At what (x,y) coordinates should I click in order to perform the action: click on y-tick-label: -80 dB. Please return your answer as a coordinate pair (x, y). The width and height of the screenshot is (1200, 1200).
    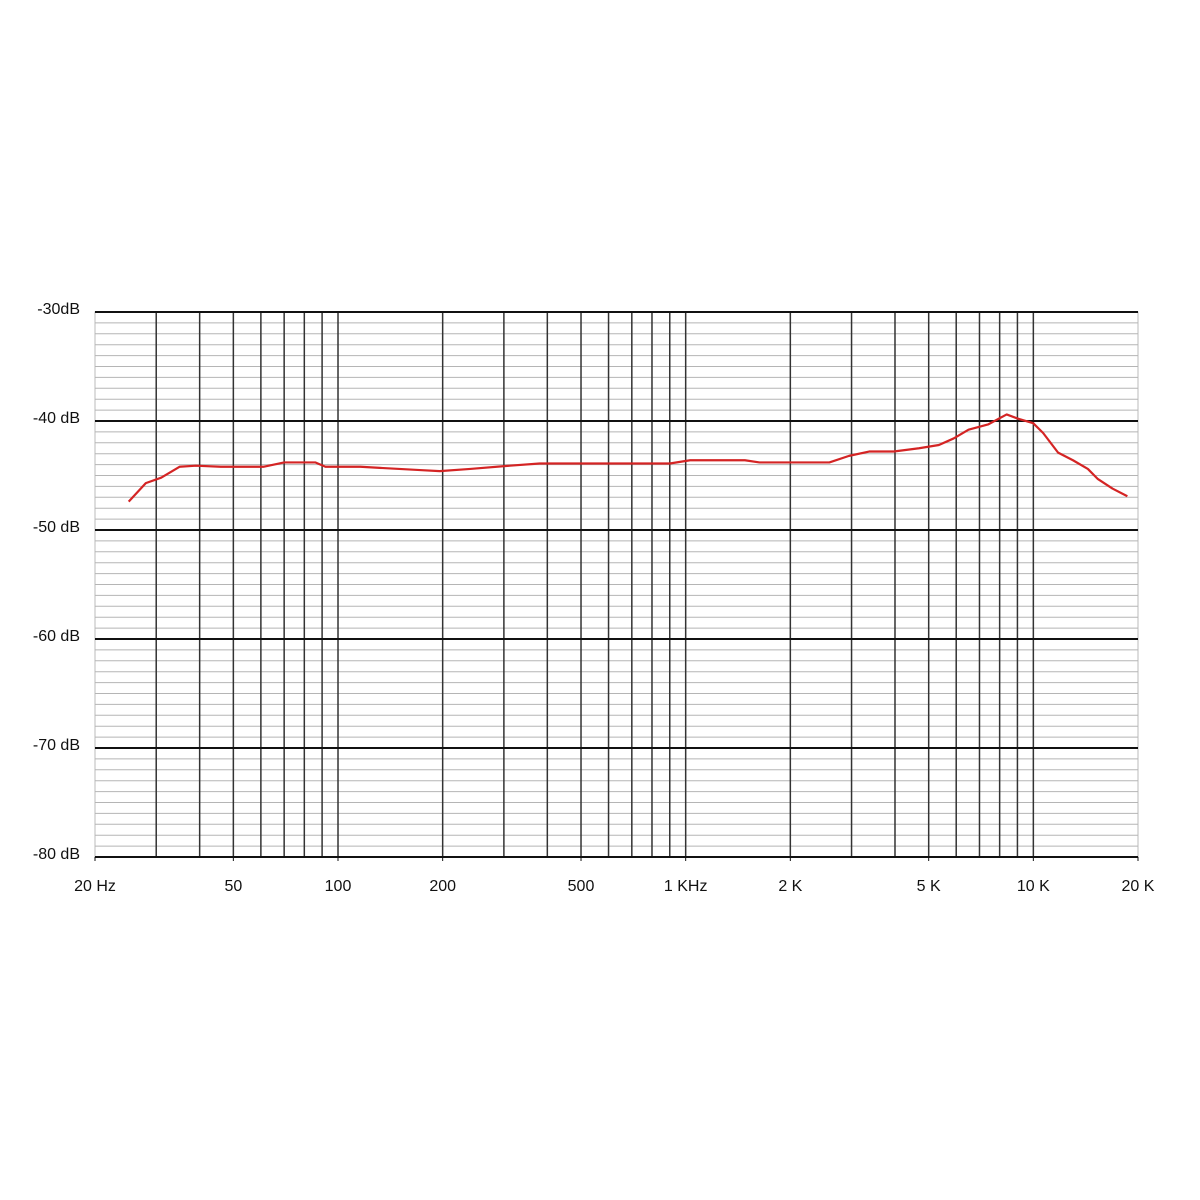
    Looking at the image, I should click on (56, 854).